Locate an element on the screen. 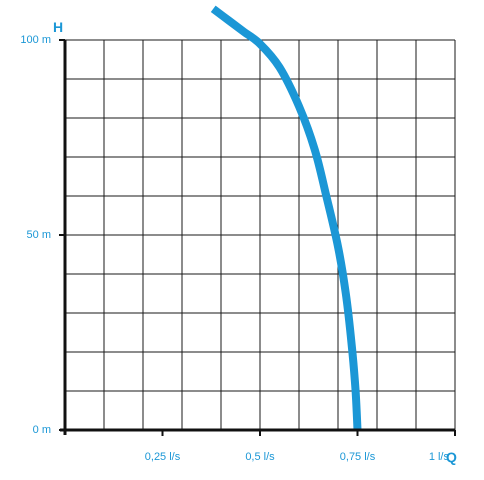 This screenshot has height=480, width=484. x-tick-label: 1 l/s is located at coordinates (439, 457).